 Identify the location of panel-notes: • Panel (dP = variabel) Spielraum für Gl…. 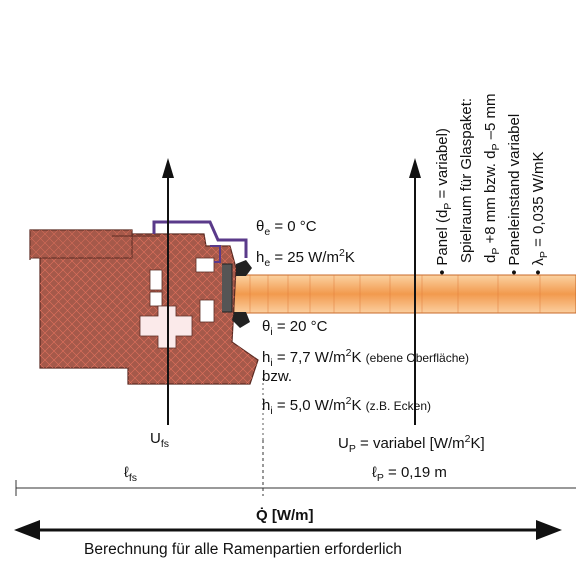
(497, 142).